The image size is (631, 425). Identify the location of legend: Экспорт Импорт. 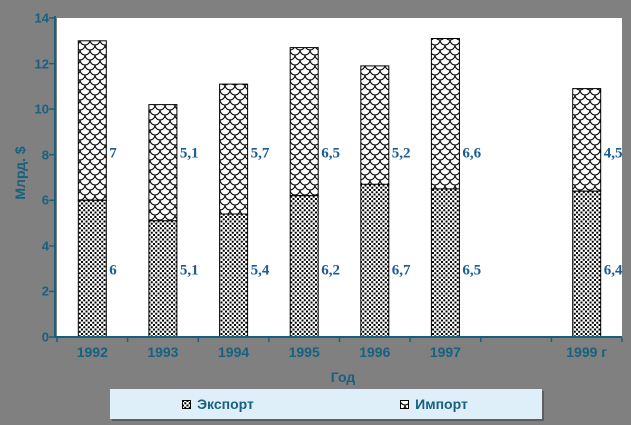
(326, 404).